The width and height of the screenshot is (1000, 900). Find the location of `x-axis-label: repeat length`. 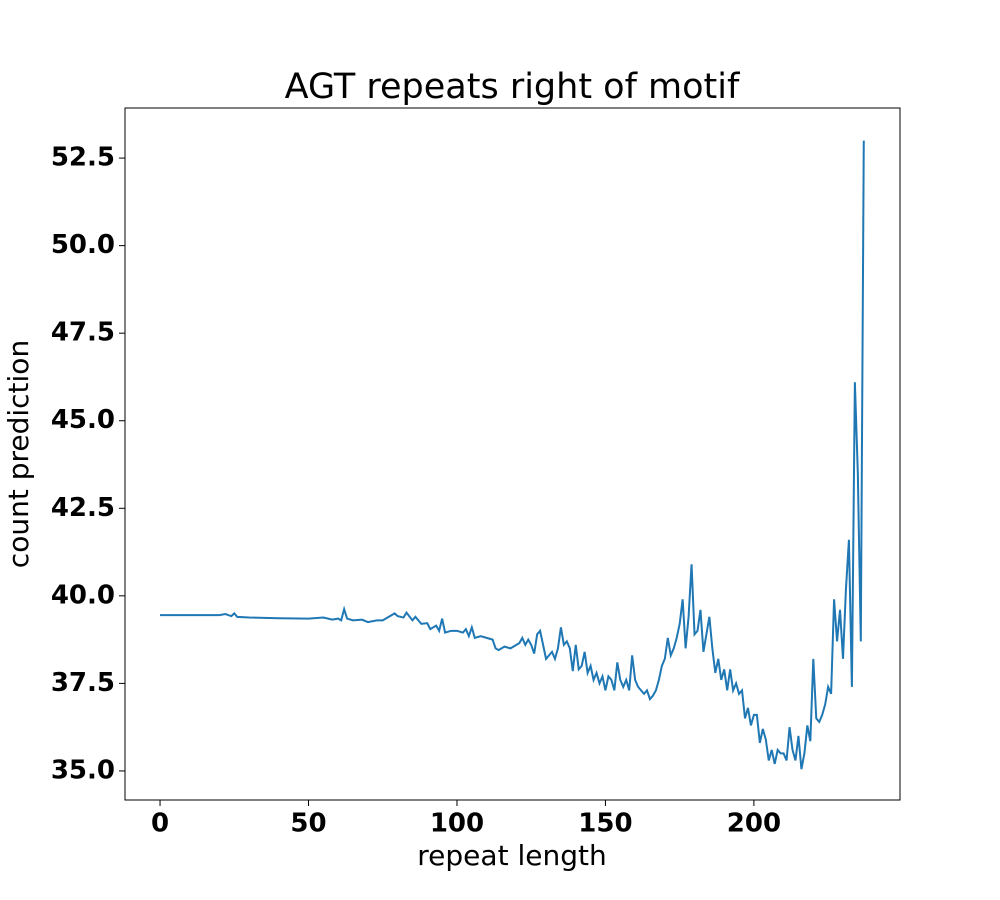

x-axis-label: repeat length is located at coordinates (511, 855).